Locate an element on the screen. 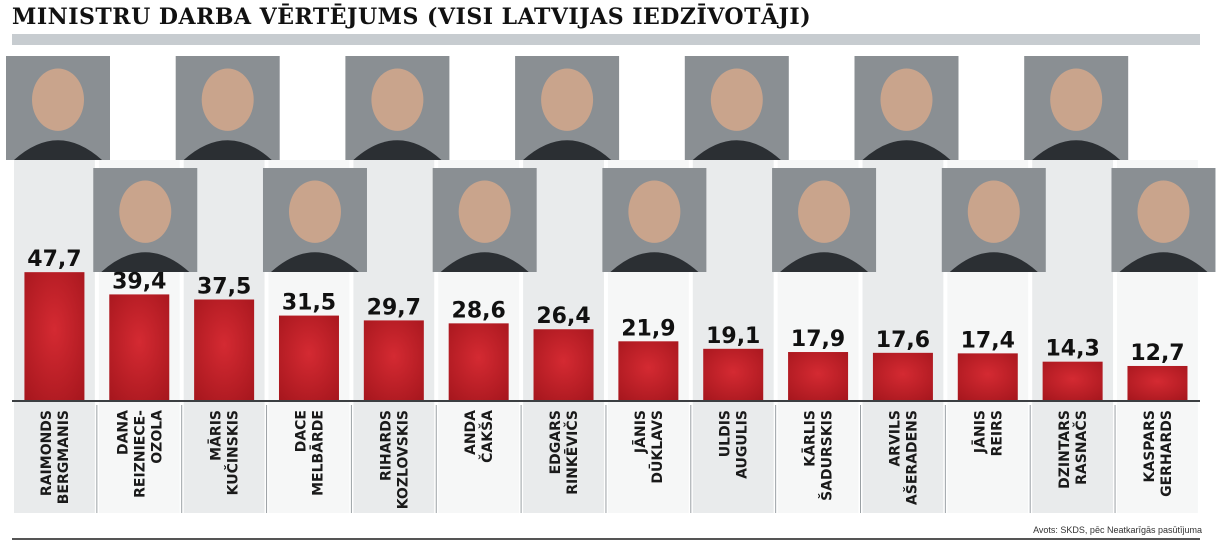 The height and width of the screenshot is (546, 1217). minister-name-line: RINKĒVIČS is located at coordinates (572, 452).